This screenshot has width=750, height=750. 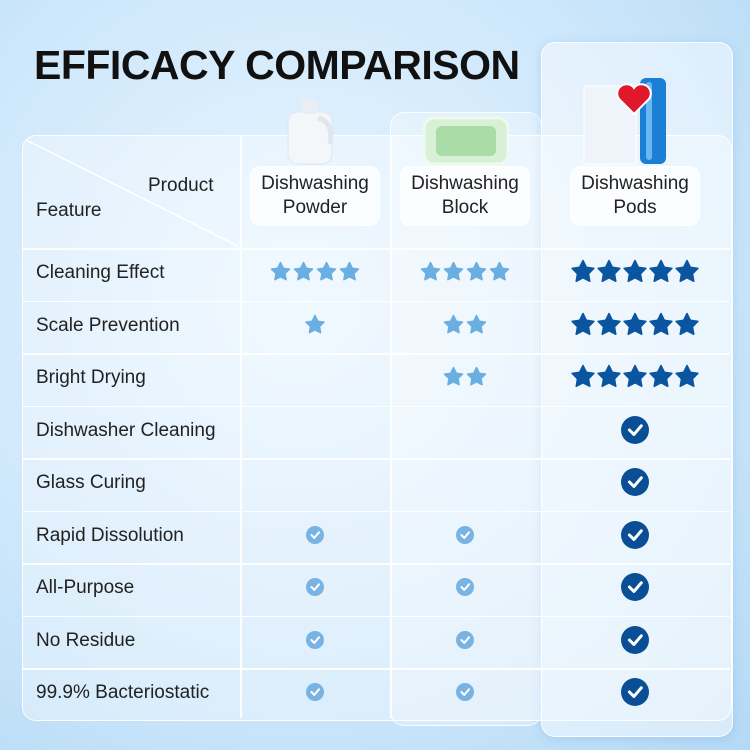 I want to click on feature-label: 99.9% Bacteriostatic, so click(x=123, y=693).